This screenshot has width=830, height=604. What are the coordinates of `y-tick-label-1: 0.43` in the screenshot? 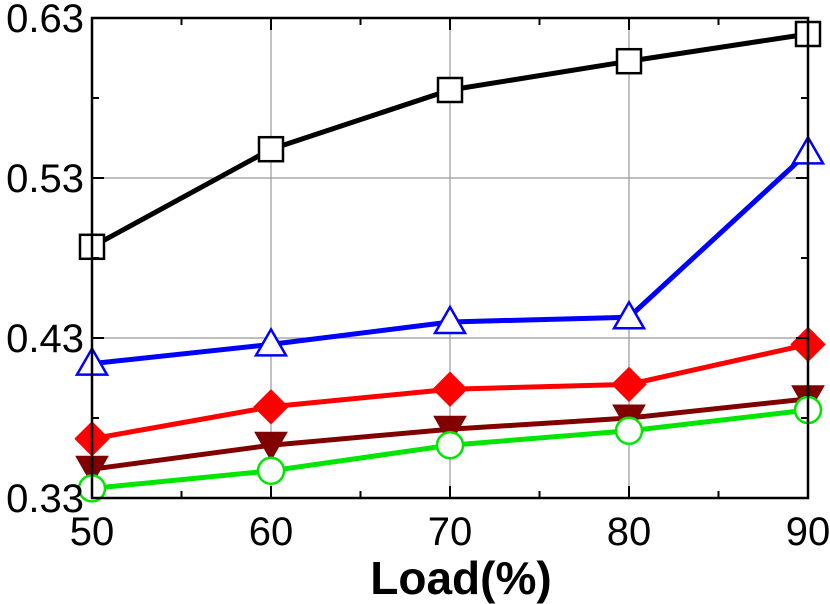 It's located at (45, 339).